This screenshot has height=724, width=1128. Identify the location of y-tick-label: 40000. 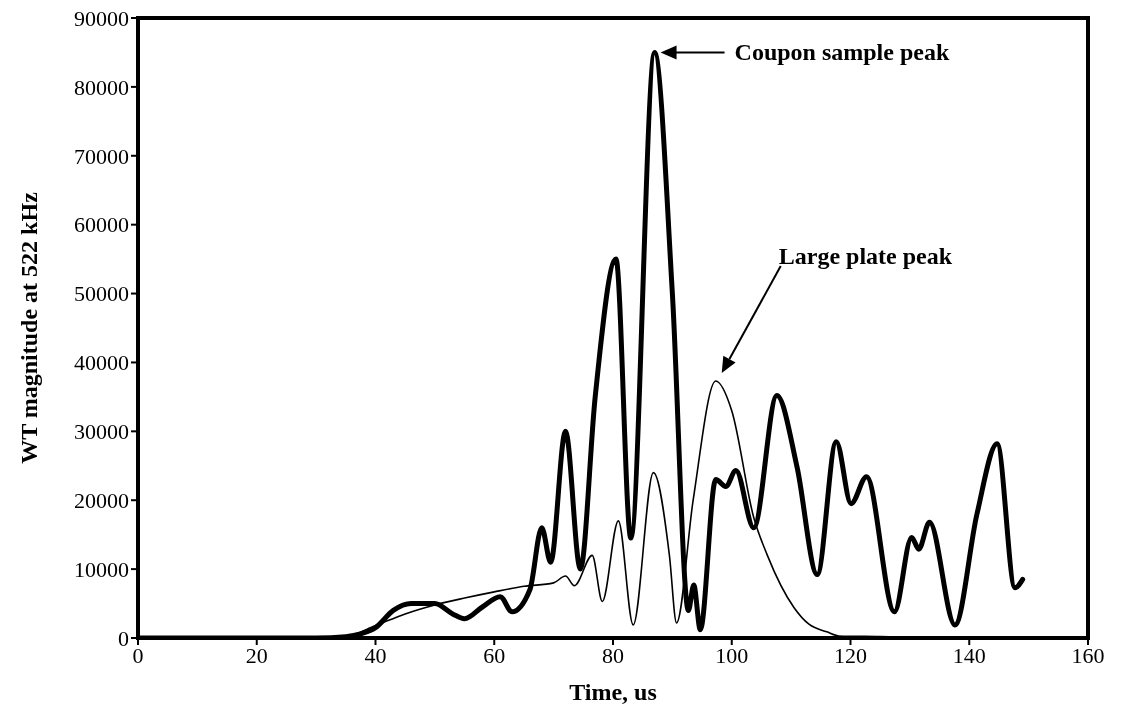
(101, 363).